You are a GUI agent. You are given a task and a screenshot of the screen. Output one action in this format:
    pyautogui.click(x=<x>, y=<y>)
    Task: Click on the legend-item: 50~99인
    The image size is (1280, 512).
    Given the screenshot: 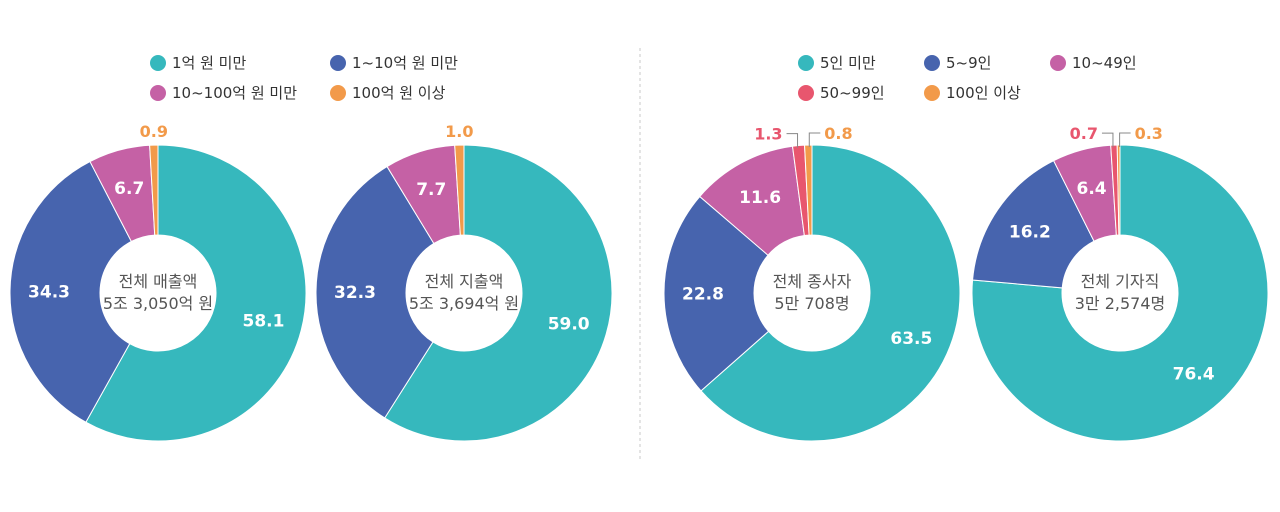 What is the action you would take?
    pyautogui.click(x=841, y=93)
    